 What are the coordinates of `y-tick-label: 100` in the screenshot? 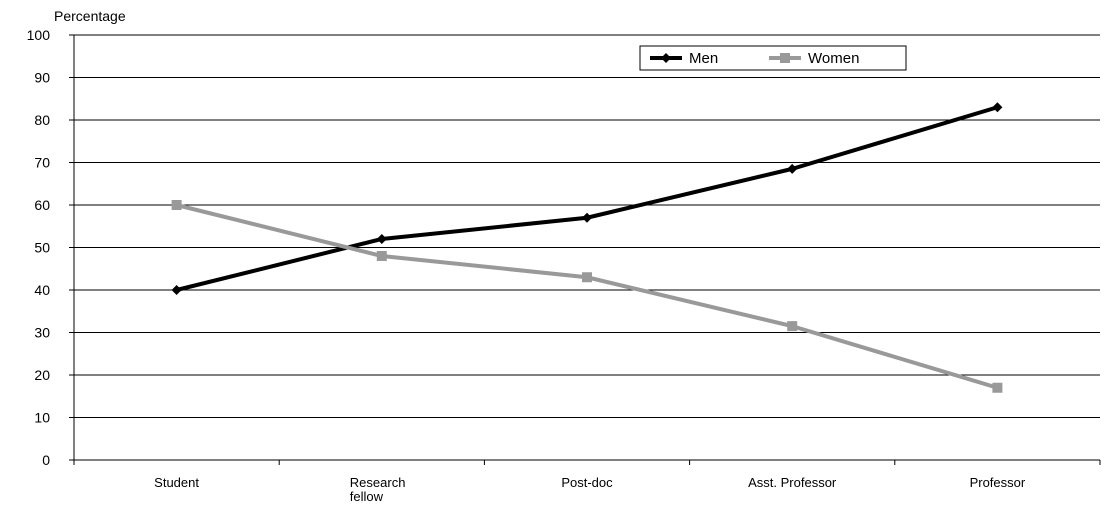 It's located at (39, 35).